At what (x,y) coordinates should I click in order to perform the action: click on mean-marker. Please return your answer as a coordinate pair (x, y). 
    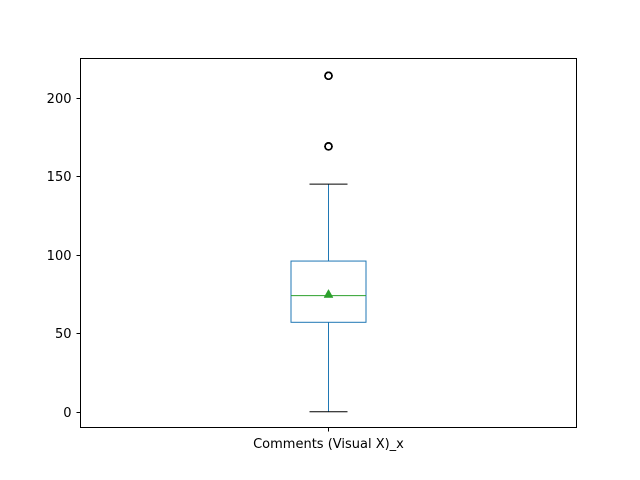
    Looking at the image, I should click on (328, 293).